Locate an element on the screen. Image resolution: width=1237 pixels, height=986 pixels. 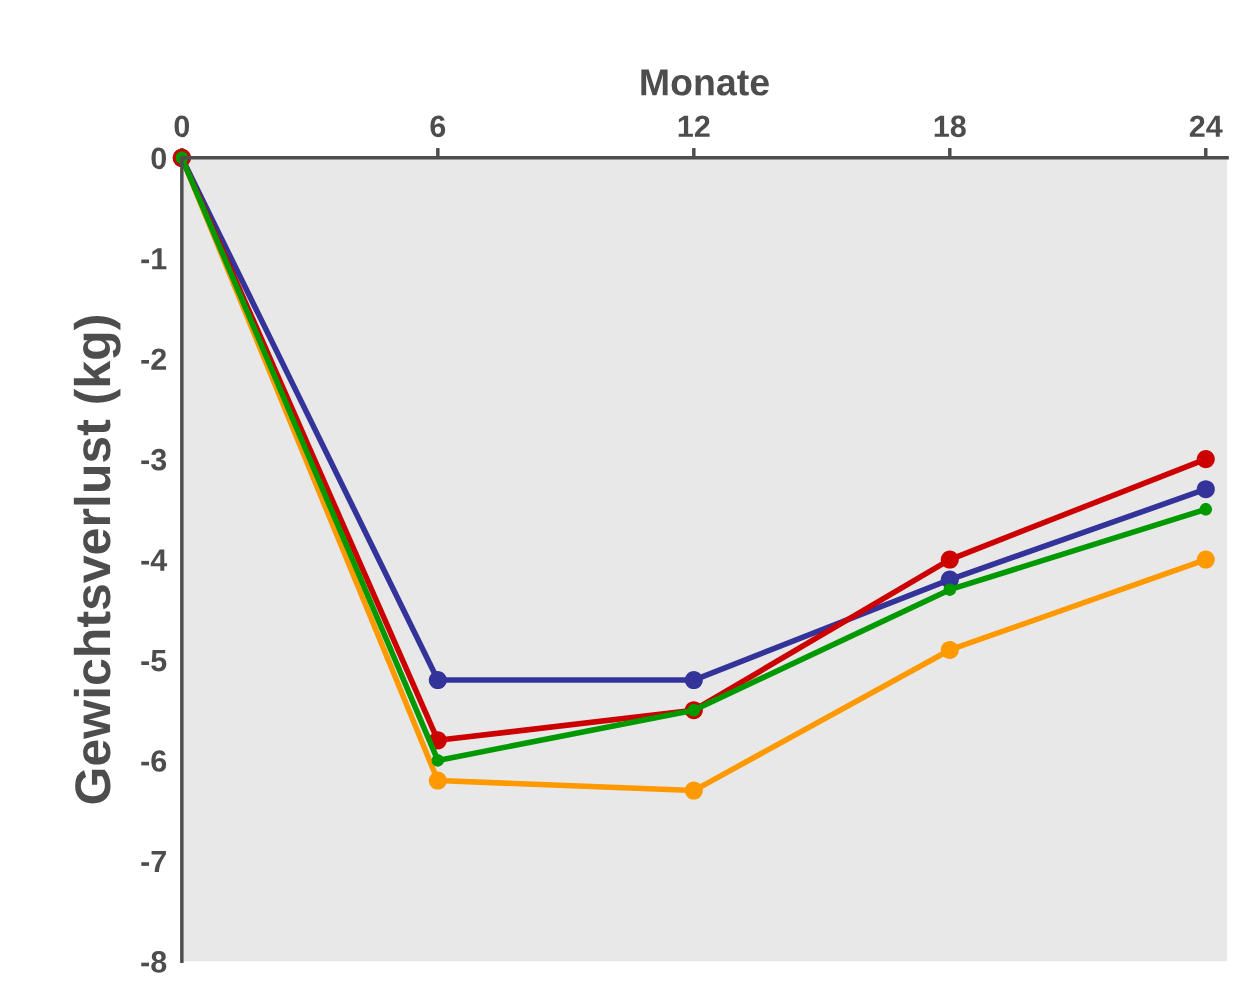
y-tick-label: -2 is located at coordinates (154, 359).